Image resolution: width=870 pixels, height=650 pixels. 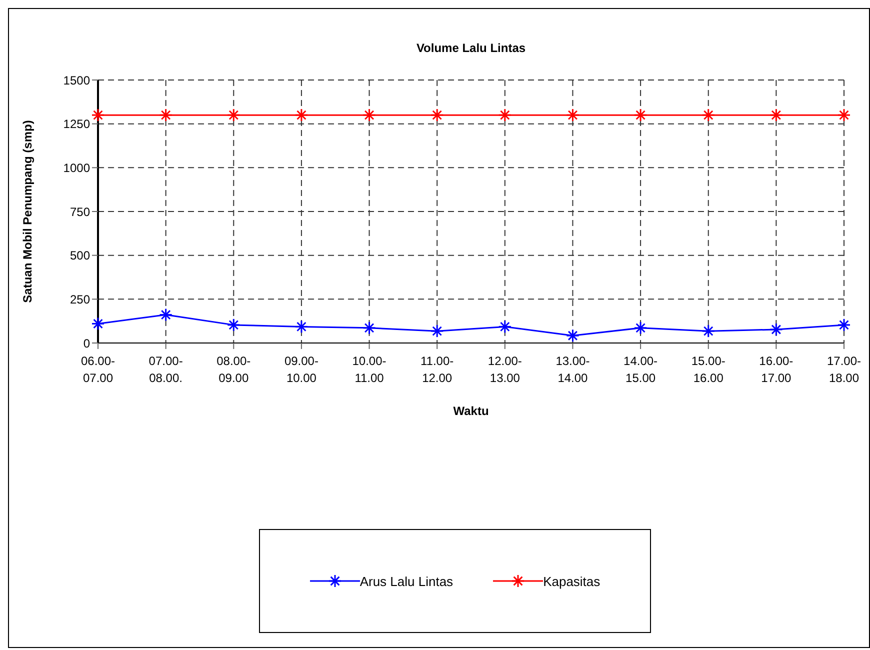 I want to click on y-tick-label: 750, so click(x=80, y=211).